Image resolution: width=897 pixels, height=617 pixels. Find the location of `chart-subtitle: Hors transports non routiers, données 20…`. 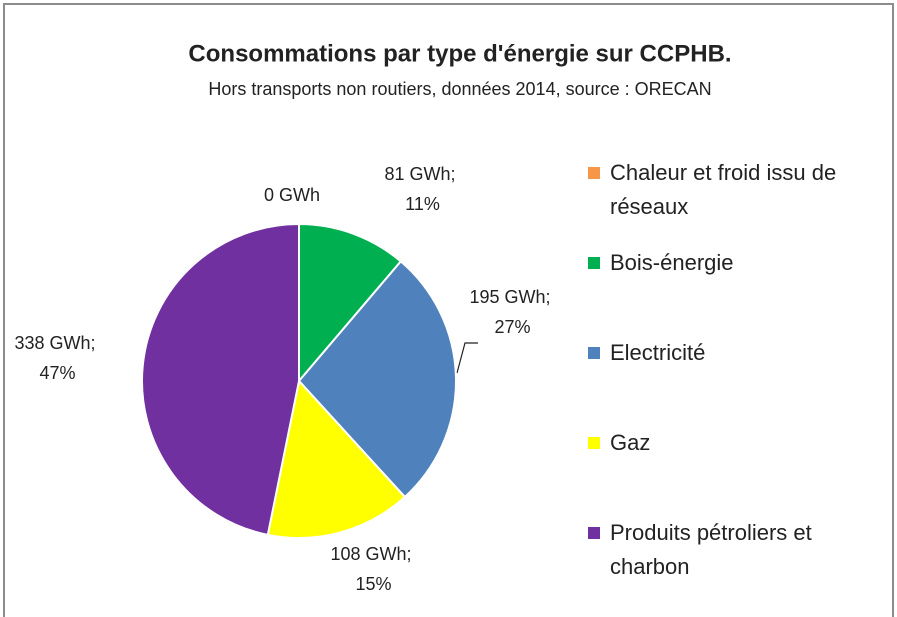

chart-subtitle: Hors transports non routiers, données 20… is located at coordinates (459, 89).